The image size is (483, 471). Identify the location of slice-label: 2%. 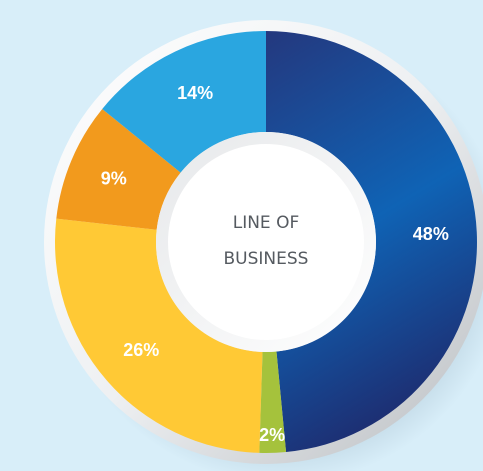
(272, 435).